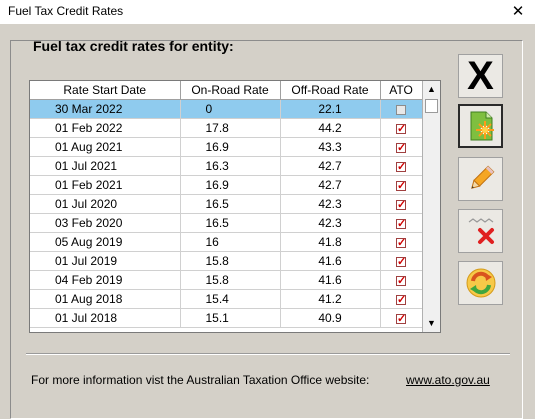  I want to click on cell-on-road-rate: 16, so click(230, 242).